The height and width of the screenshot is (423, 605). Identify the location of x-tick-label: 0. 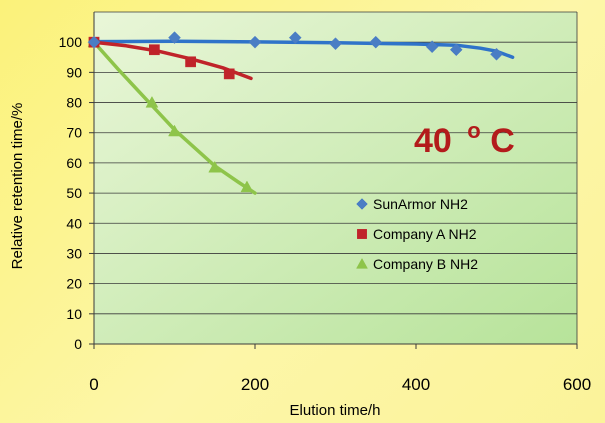
(93, 384).